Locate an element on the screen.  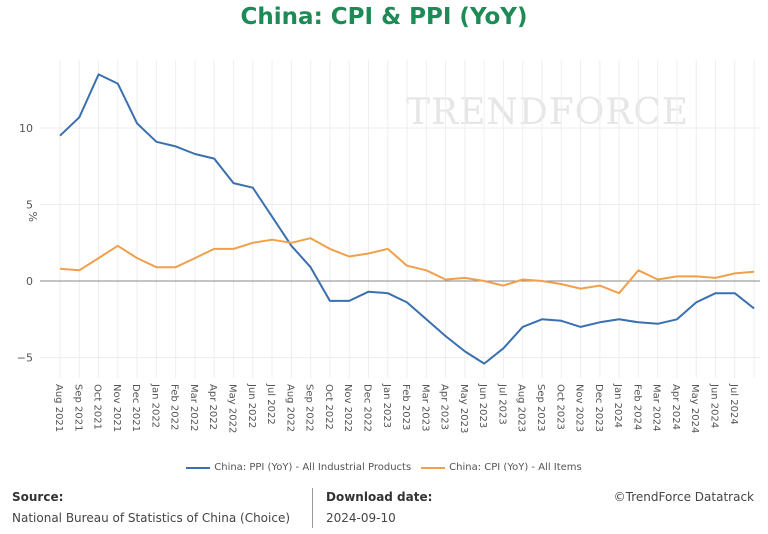
chart-title: China: CPI & PPI (YoY) is located at coordinates (384, 17).